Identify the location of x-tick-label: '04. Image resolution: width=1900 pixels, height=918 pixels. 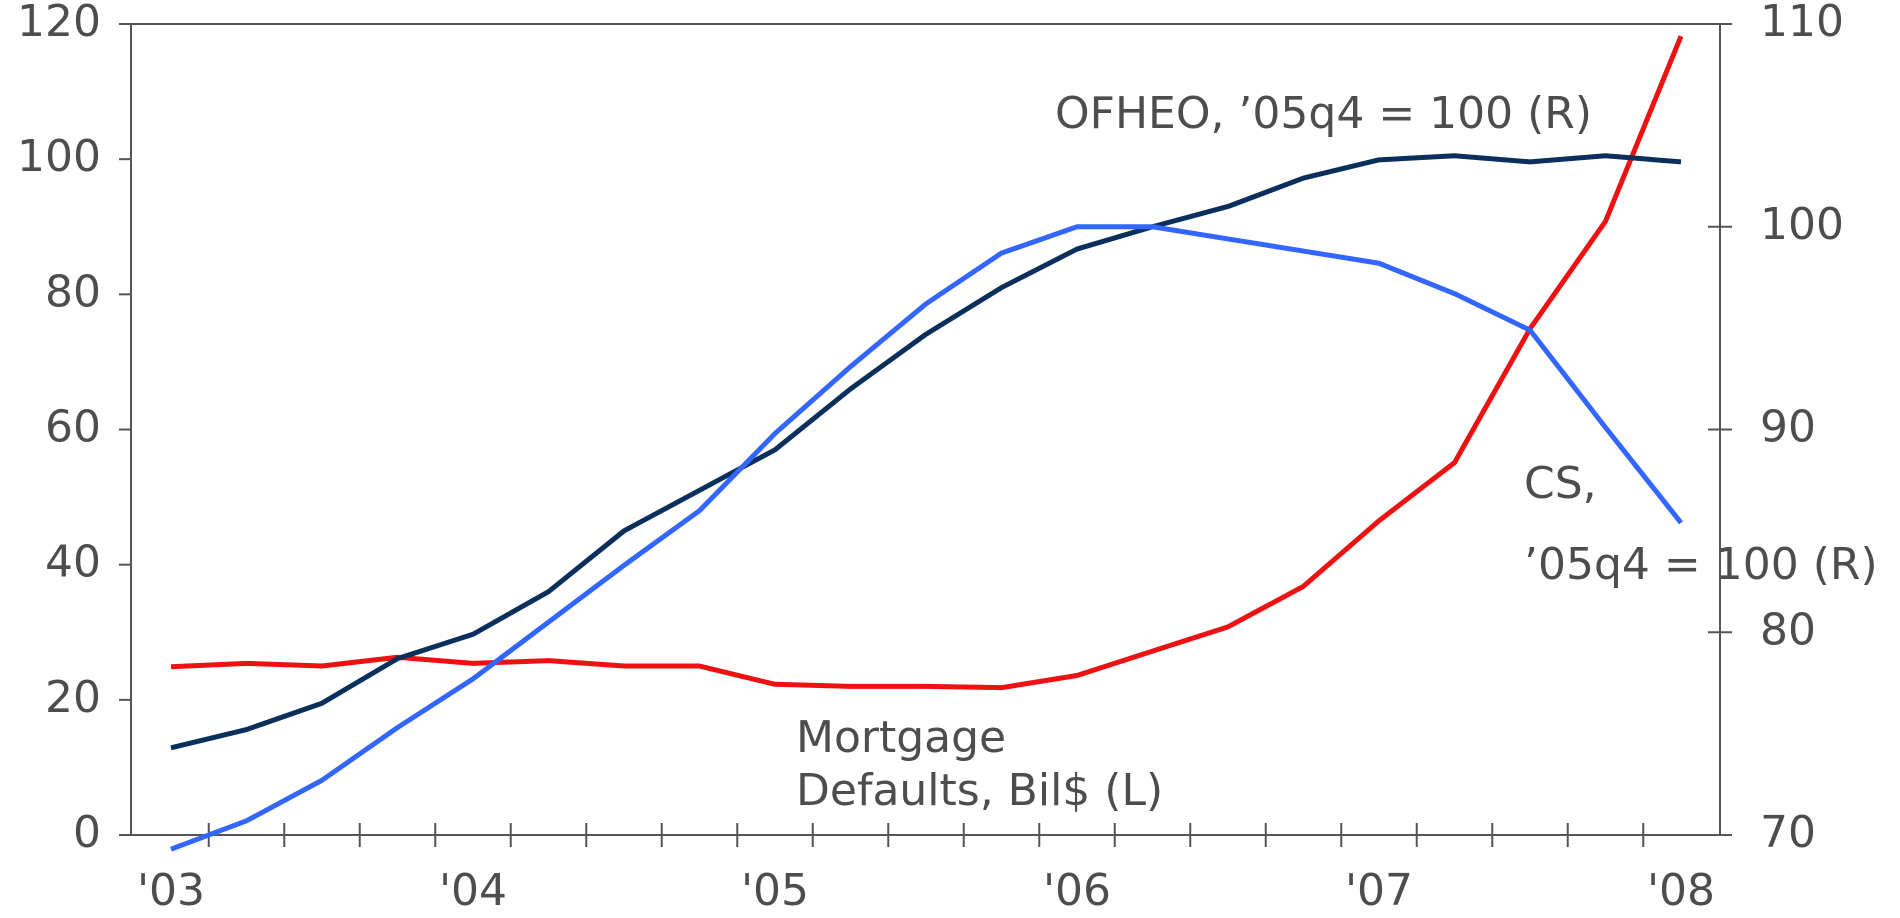
(473, 890).